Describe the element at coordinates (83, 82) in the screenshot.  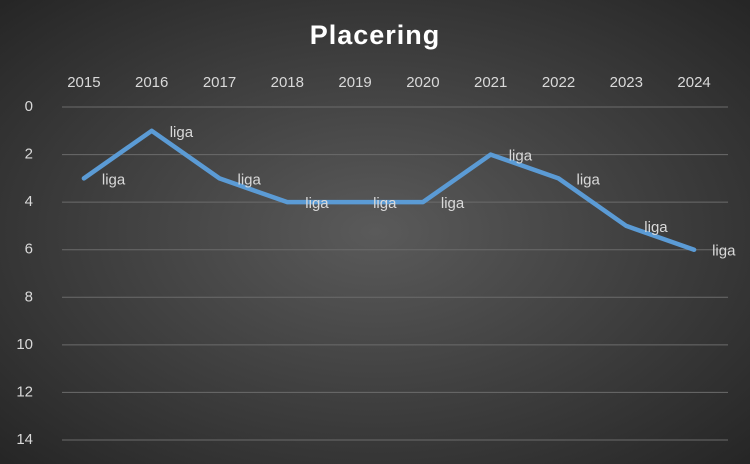
I see `x-tick-label: 2015` at that location.